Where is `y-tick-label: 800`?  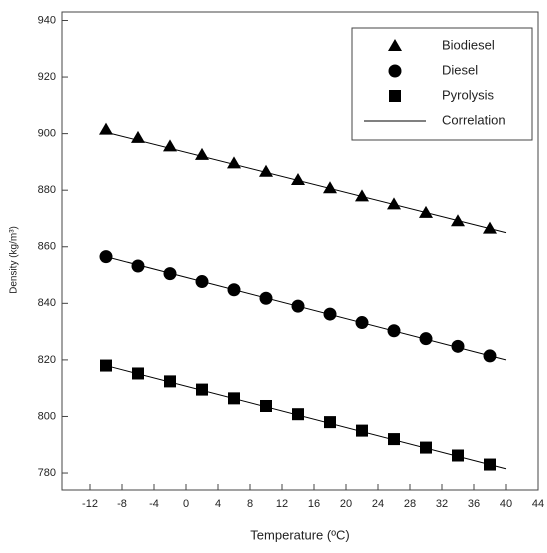 y-tick-label: 800 is located at coordinates (47, 416).